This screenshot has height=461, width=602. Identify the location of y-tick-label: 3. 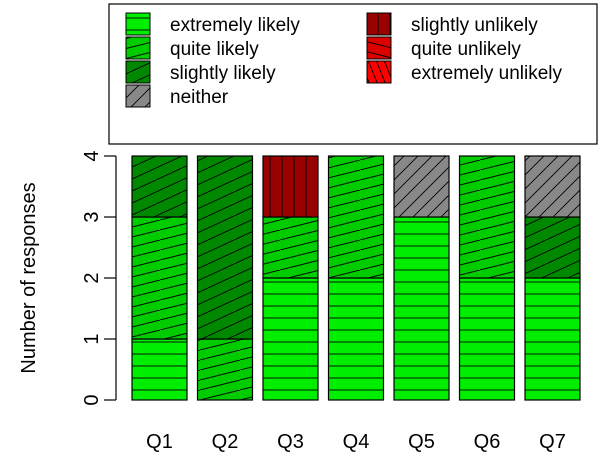
(92, 216).